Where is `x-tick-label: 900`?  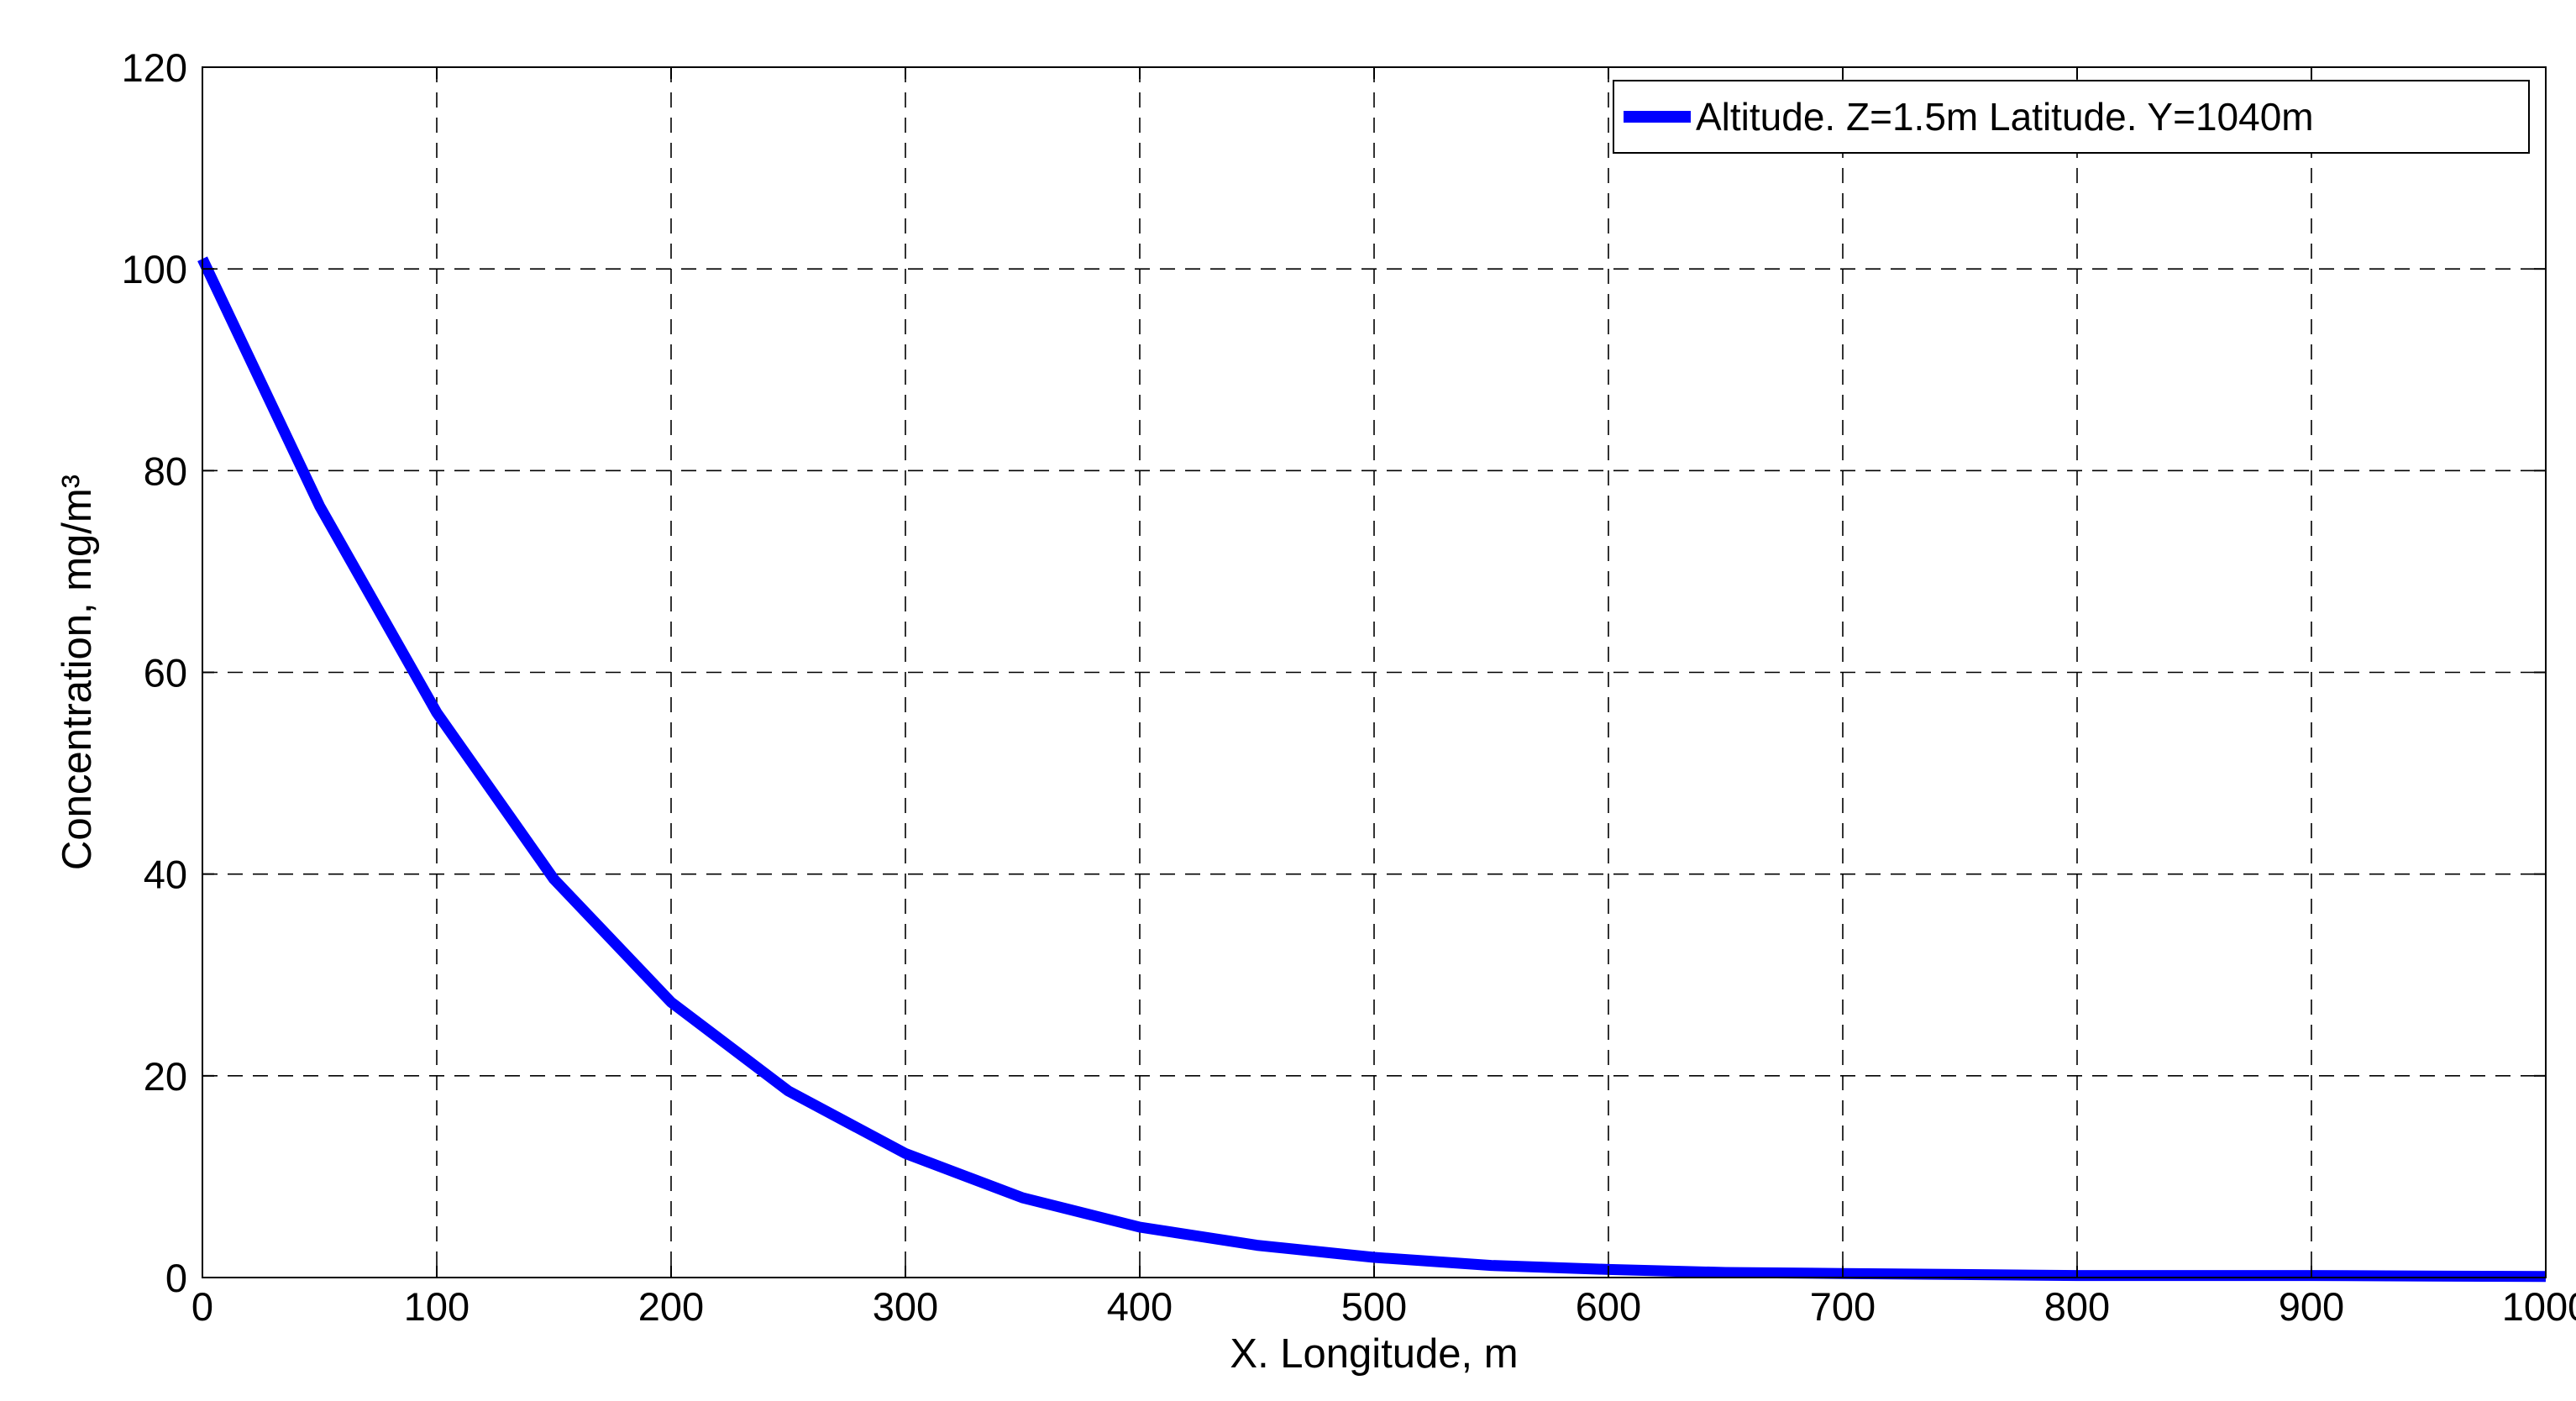
x-tick-label: 900 is located at coordinates (2311, 1307).